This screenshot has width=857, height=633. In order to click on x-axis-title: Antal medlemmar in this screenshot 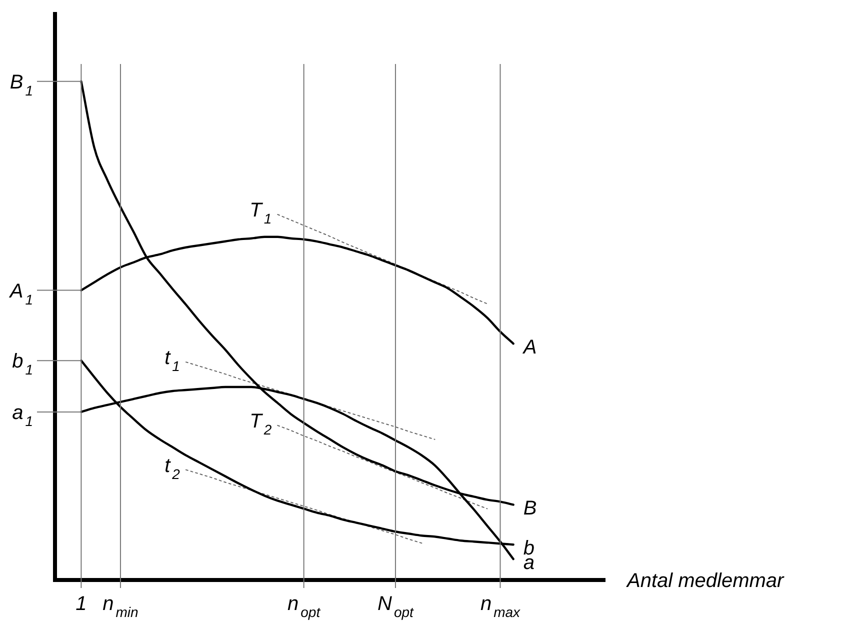, I will do `click(706, 581)`.